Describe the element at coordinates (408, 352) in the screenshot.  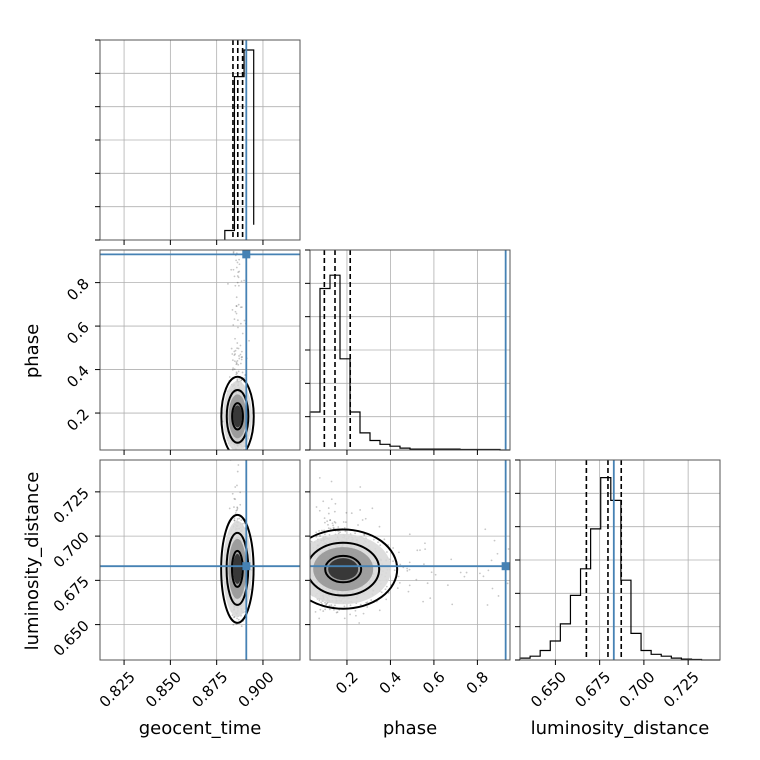
I see `diag-panel-phase` at that location.